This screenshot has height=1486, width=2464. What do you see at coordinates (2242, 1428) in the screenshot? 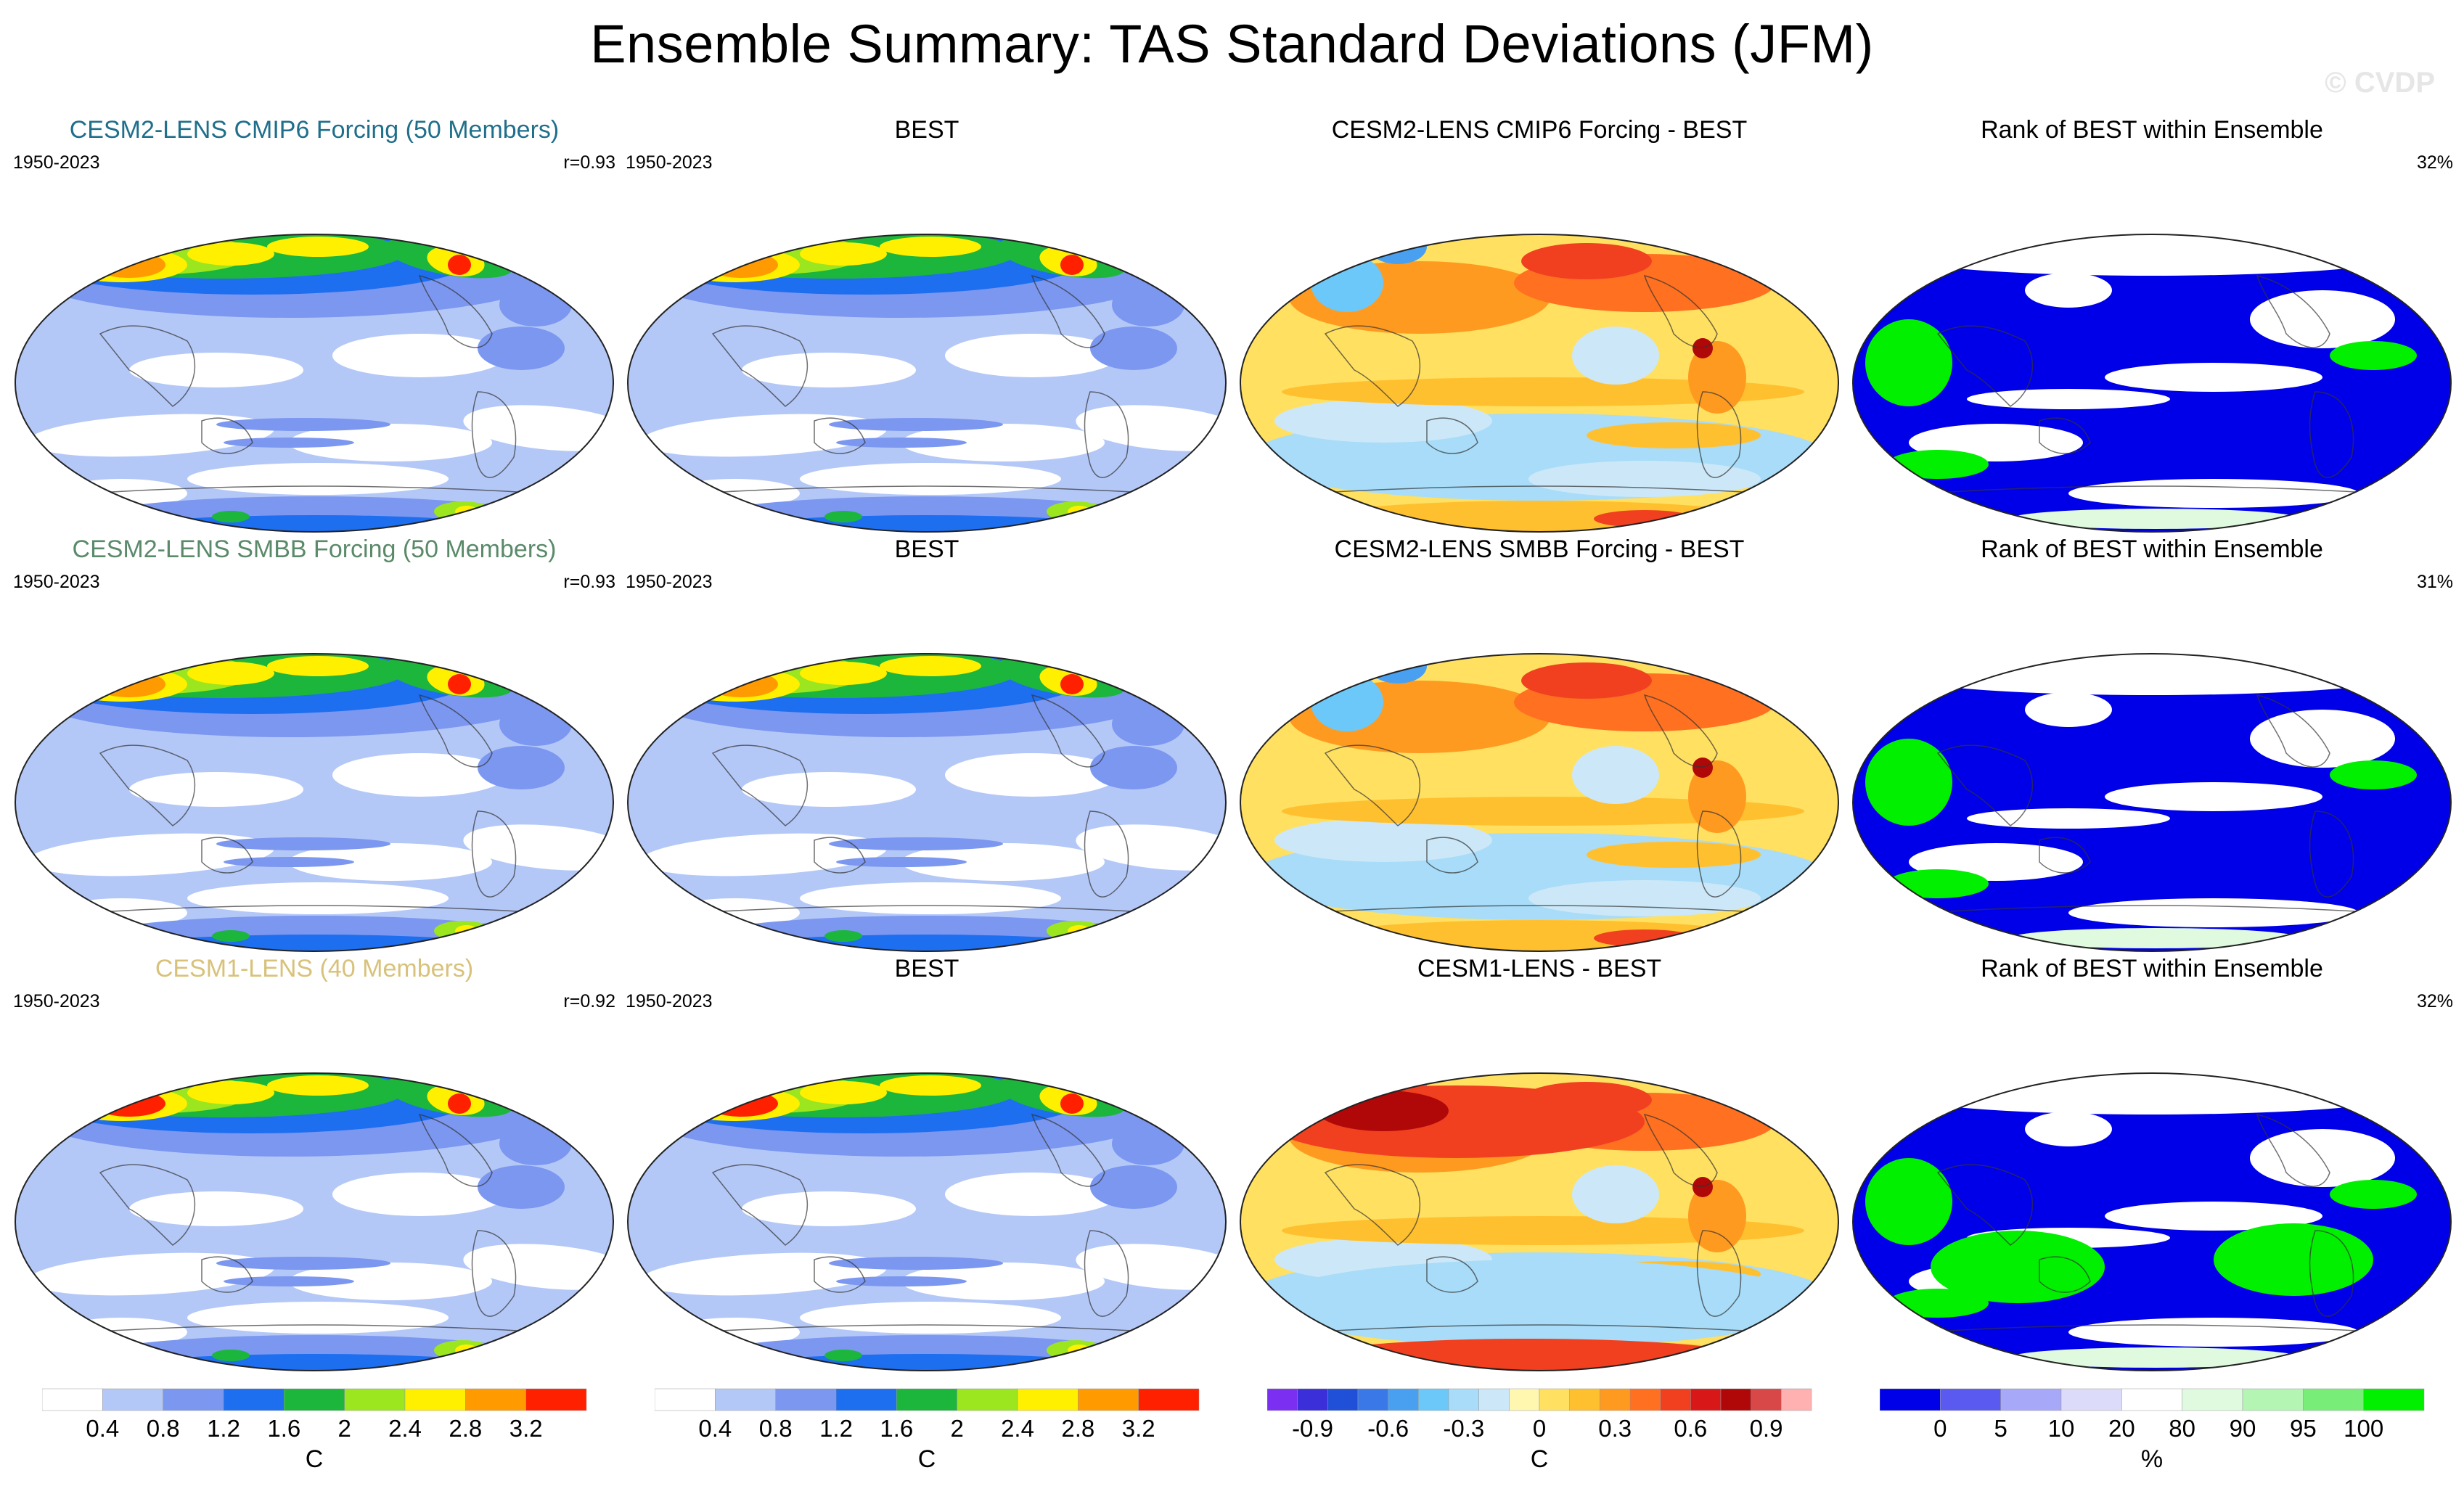
I see `colorbar-tick-label: 90` at bounding box center [2242, 1428].